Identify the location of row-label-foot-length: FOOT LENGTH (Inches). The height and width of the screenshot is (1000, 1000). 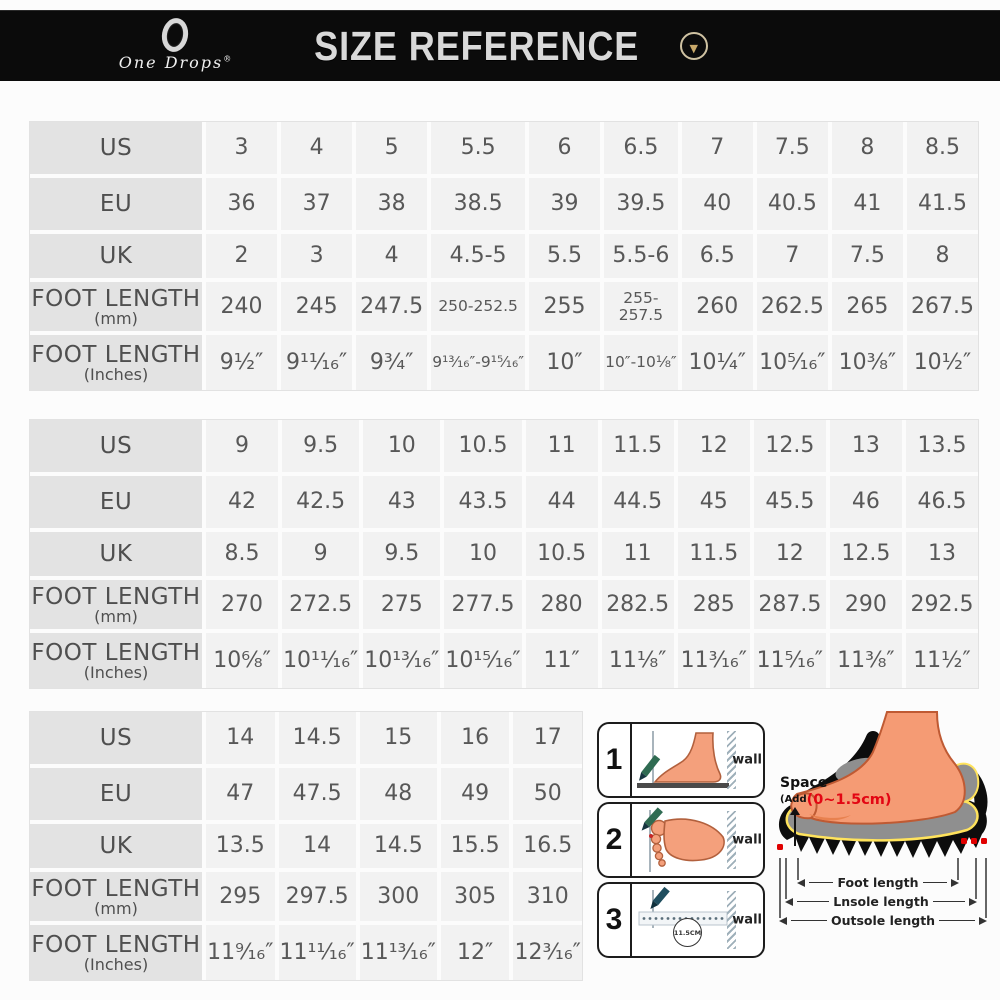
(116, 362).